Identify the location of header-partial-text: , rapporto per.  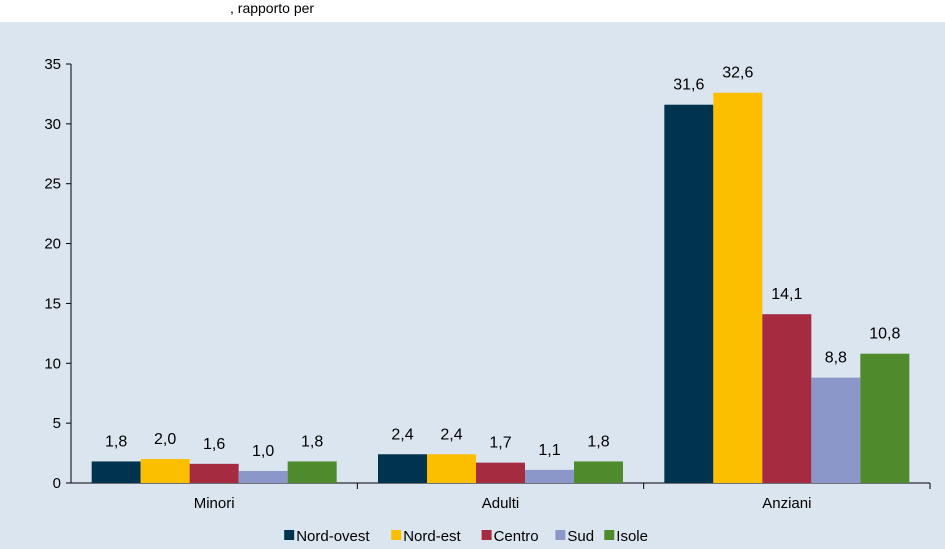
(272, 8).